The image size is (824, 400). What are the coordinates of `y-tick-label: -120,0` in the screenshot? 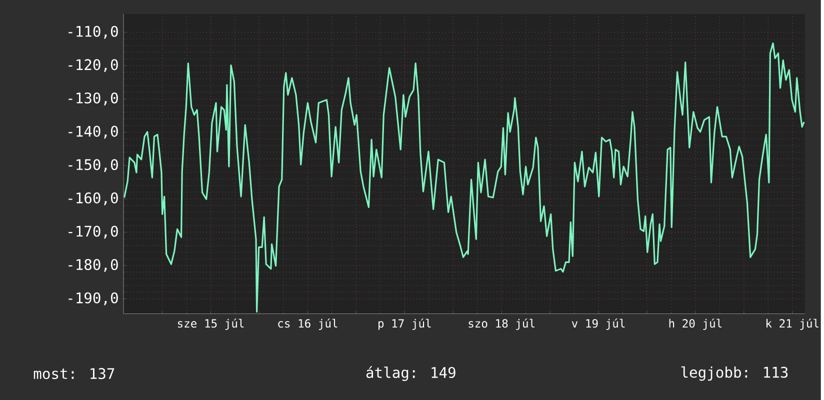 It's located at (93, 65).